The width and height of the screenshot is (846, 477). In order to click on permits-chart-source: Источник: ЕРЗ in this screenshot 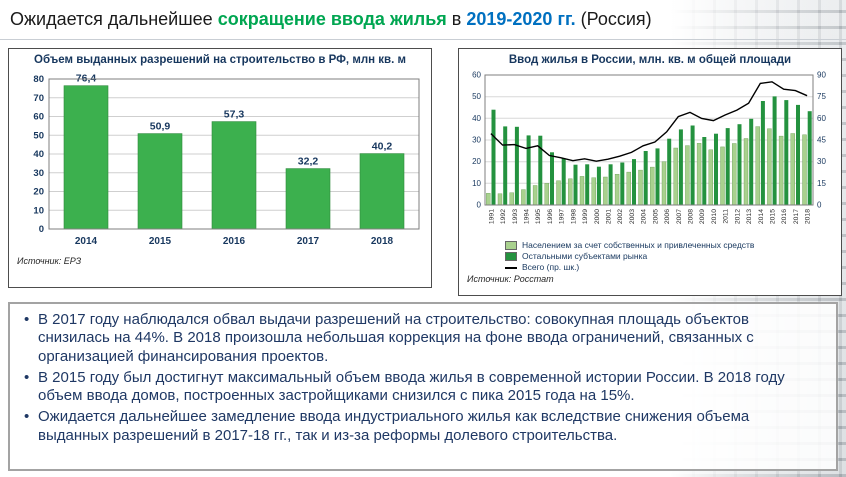, I will do `click(49, 261)`.